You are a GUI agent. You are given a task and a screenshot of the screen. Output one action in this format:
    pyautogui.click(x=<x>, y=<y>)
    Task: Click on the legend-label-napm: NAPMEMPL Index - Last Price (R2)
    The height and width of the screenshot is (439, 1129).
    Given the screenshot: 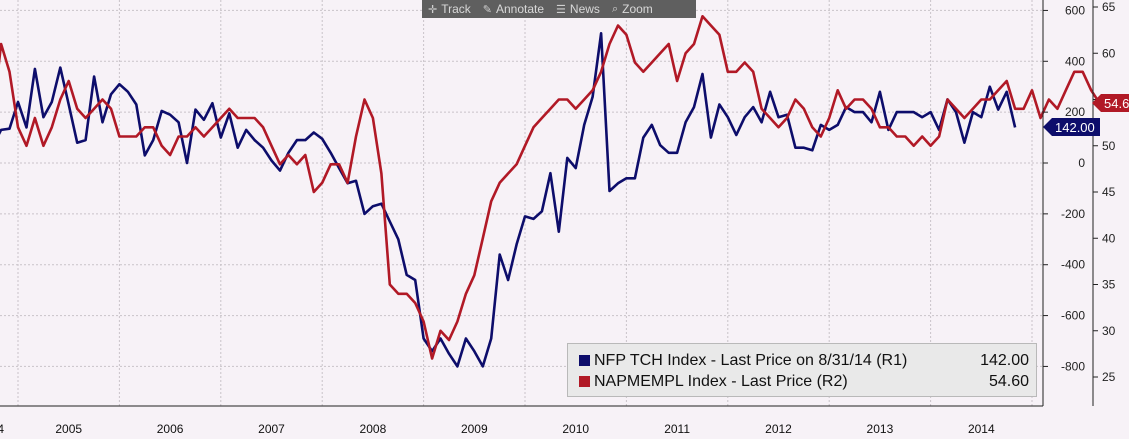 What is the action you would take?
    pyautogui.click(x=721, y=381)
    